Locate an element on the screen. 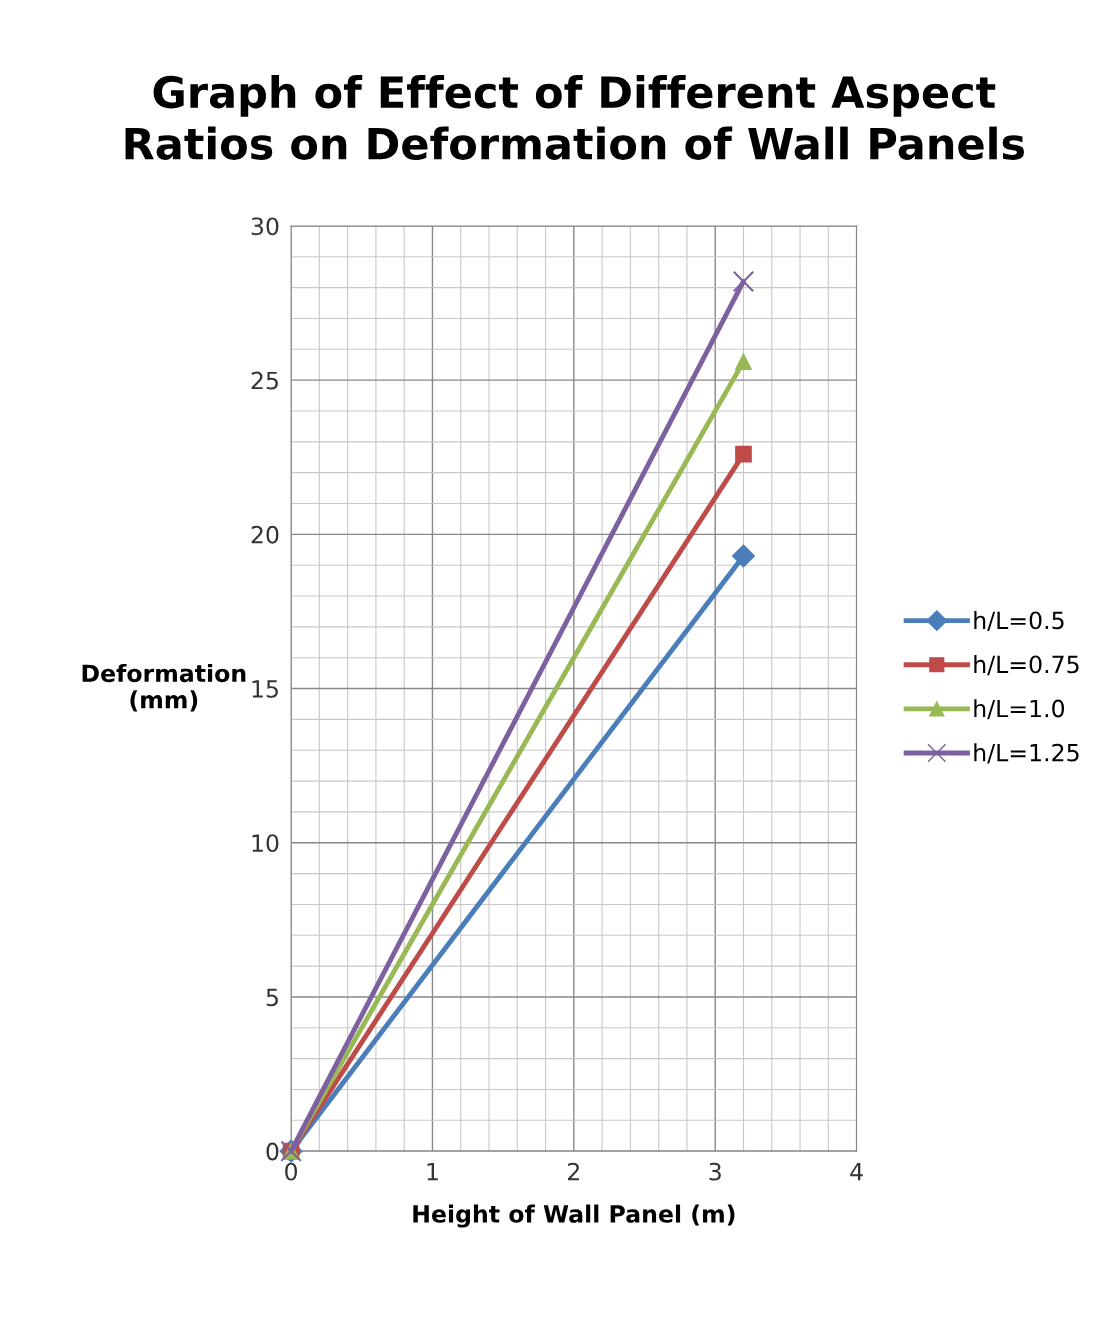 The height and width of the screenshot is (1337, 1111). y-tick-label: 20 is located at coordinates (265, 534).